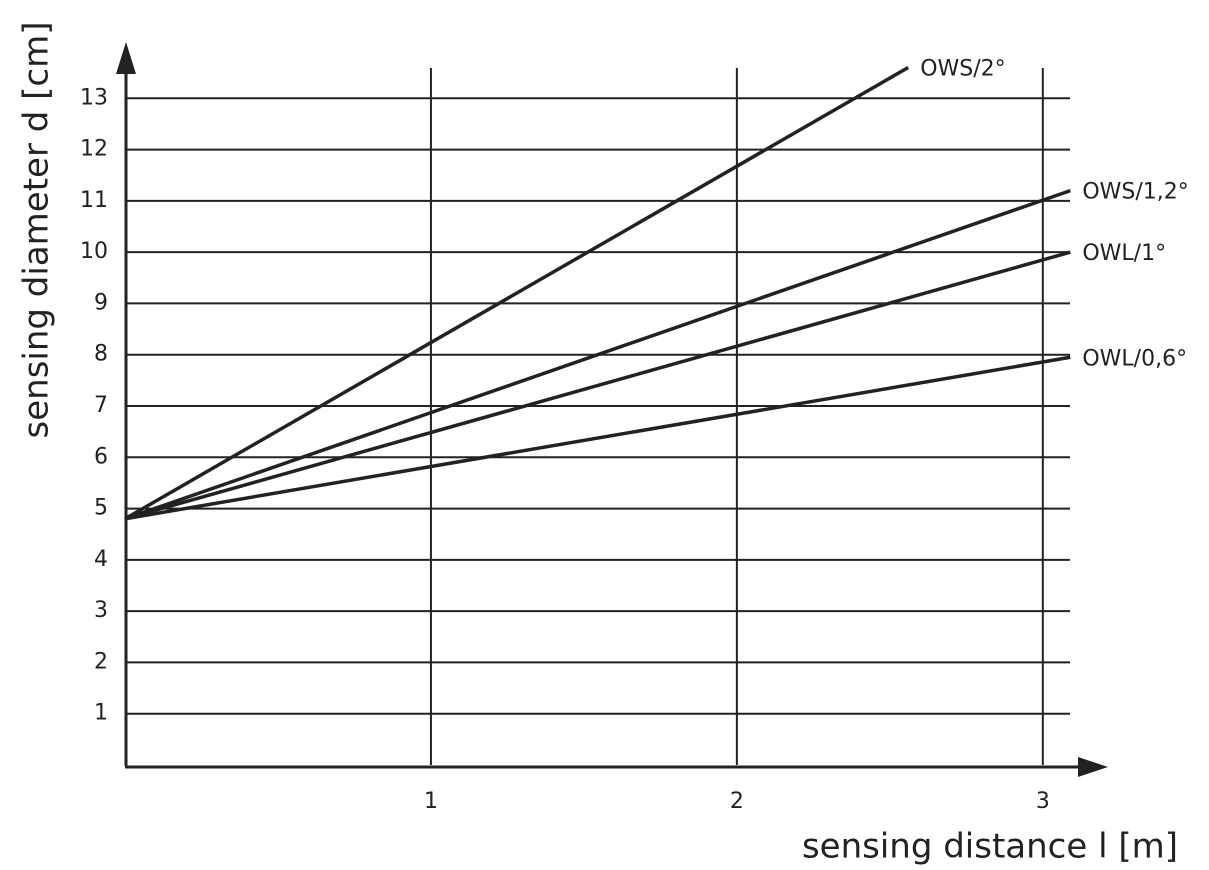 Image resolution: width=1209 pixels, height=870 pixels. I want to click on x-tick-label: 3, so click(1043, 801).